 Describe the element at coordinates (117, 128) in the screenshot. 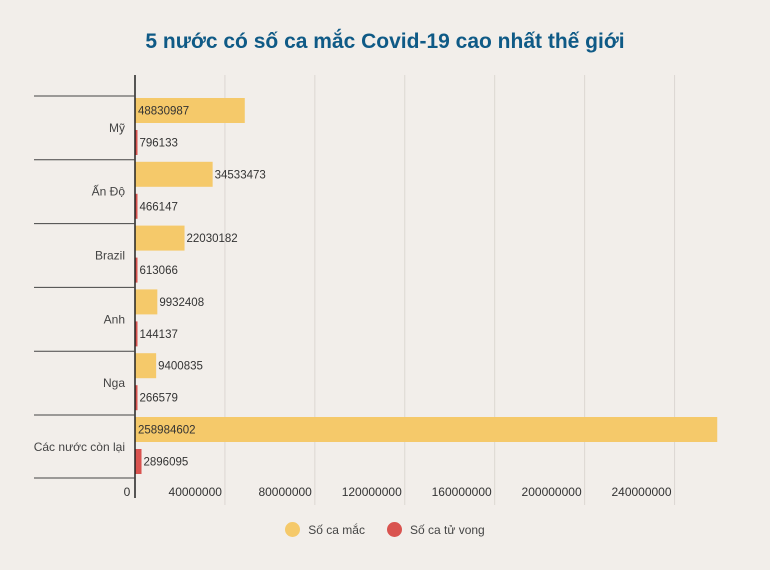

I see `category-label: Mỹ` at that location.